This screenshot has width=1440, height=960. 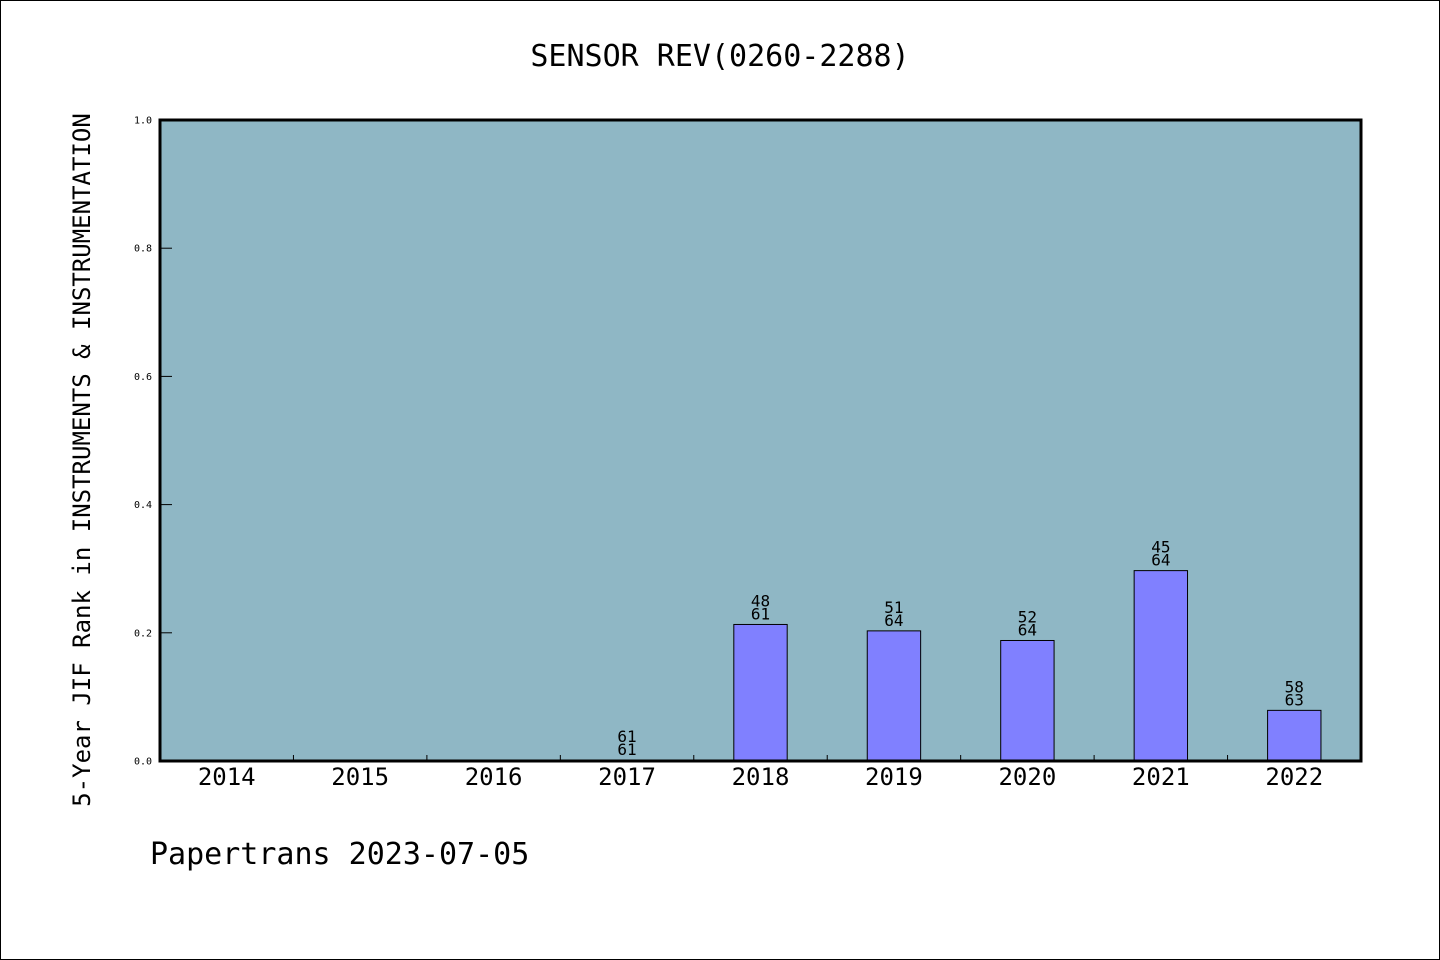 I want to click on bar-label-total-2019: 64, so click(x=893, y=620).